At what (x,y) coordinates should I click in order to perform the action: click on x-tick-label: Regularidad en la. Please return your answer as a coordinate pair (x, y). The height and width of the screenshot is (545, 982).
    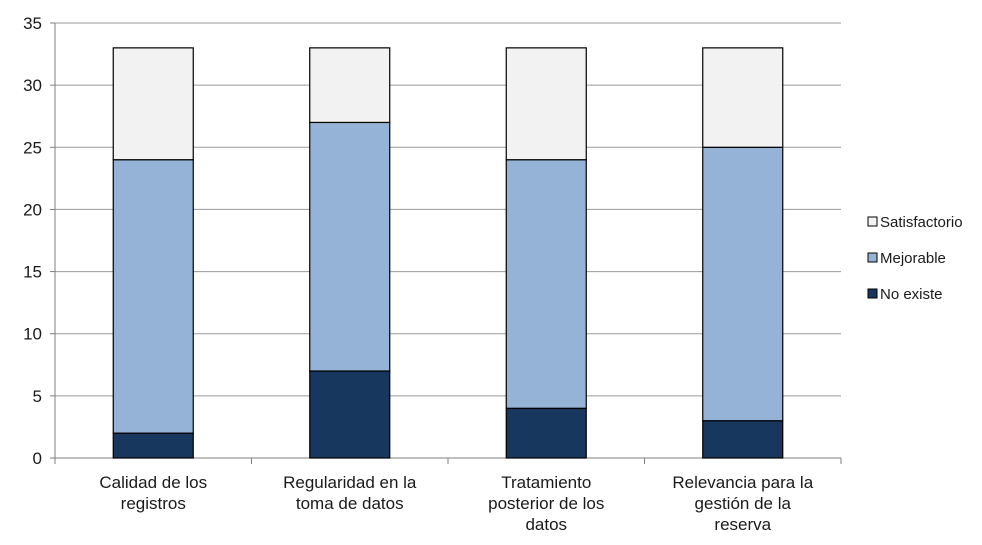
    Looking at the image, I should click on (350, 482).